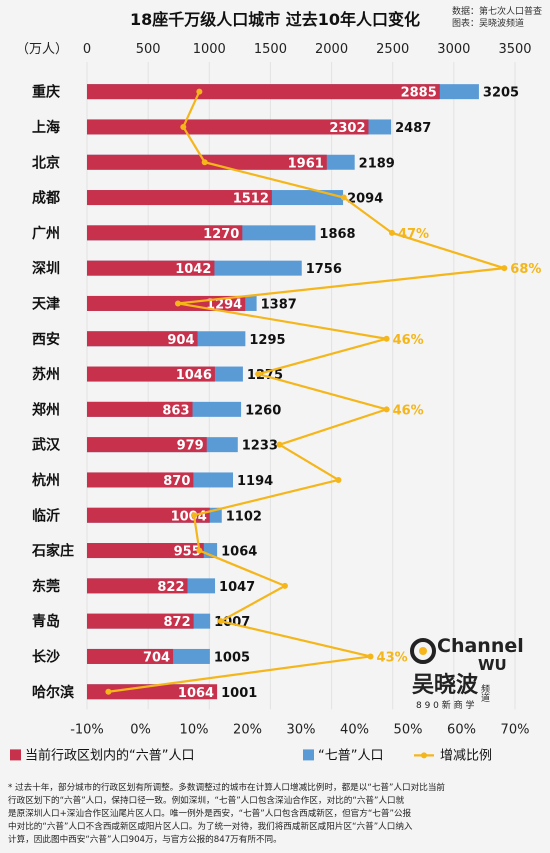 The image size is (550, 853). Describe the element at coordinates (324, 269) in the screenshot. I see `label-qipu: 1756` at that location.